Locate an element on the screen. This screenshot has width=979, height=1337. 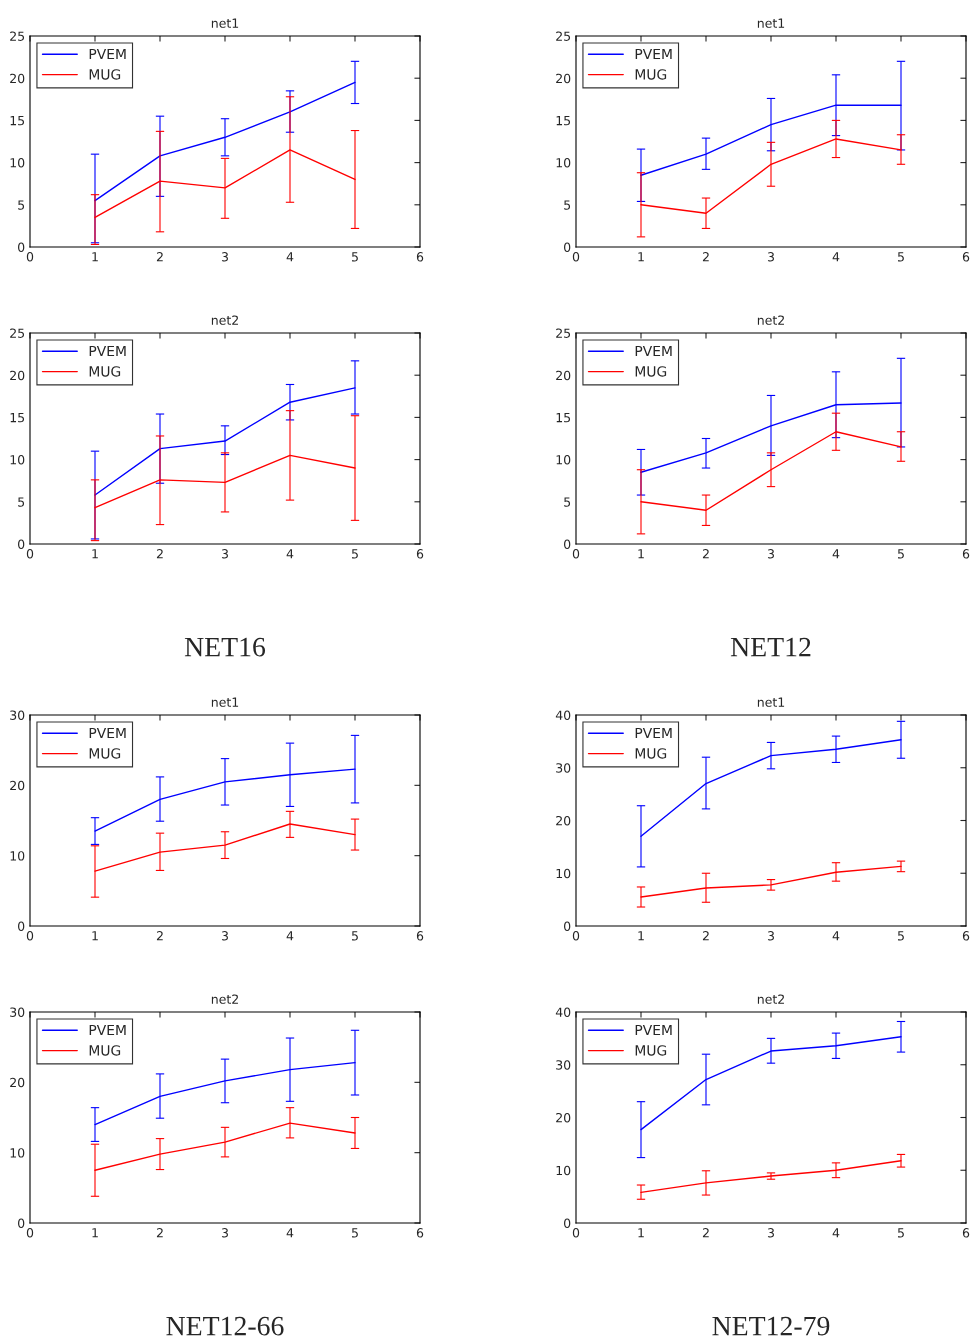
text: NET12-66 is located at coordinates (225, 1326).